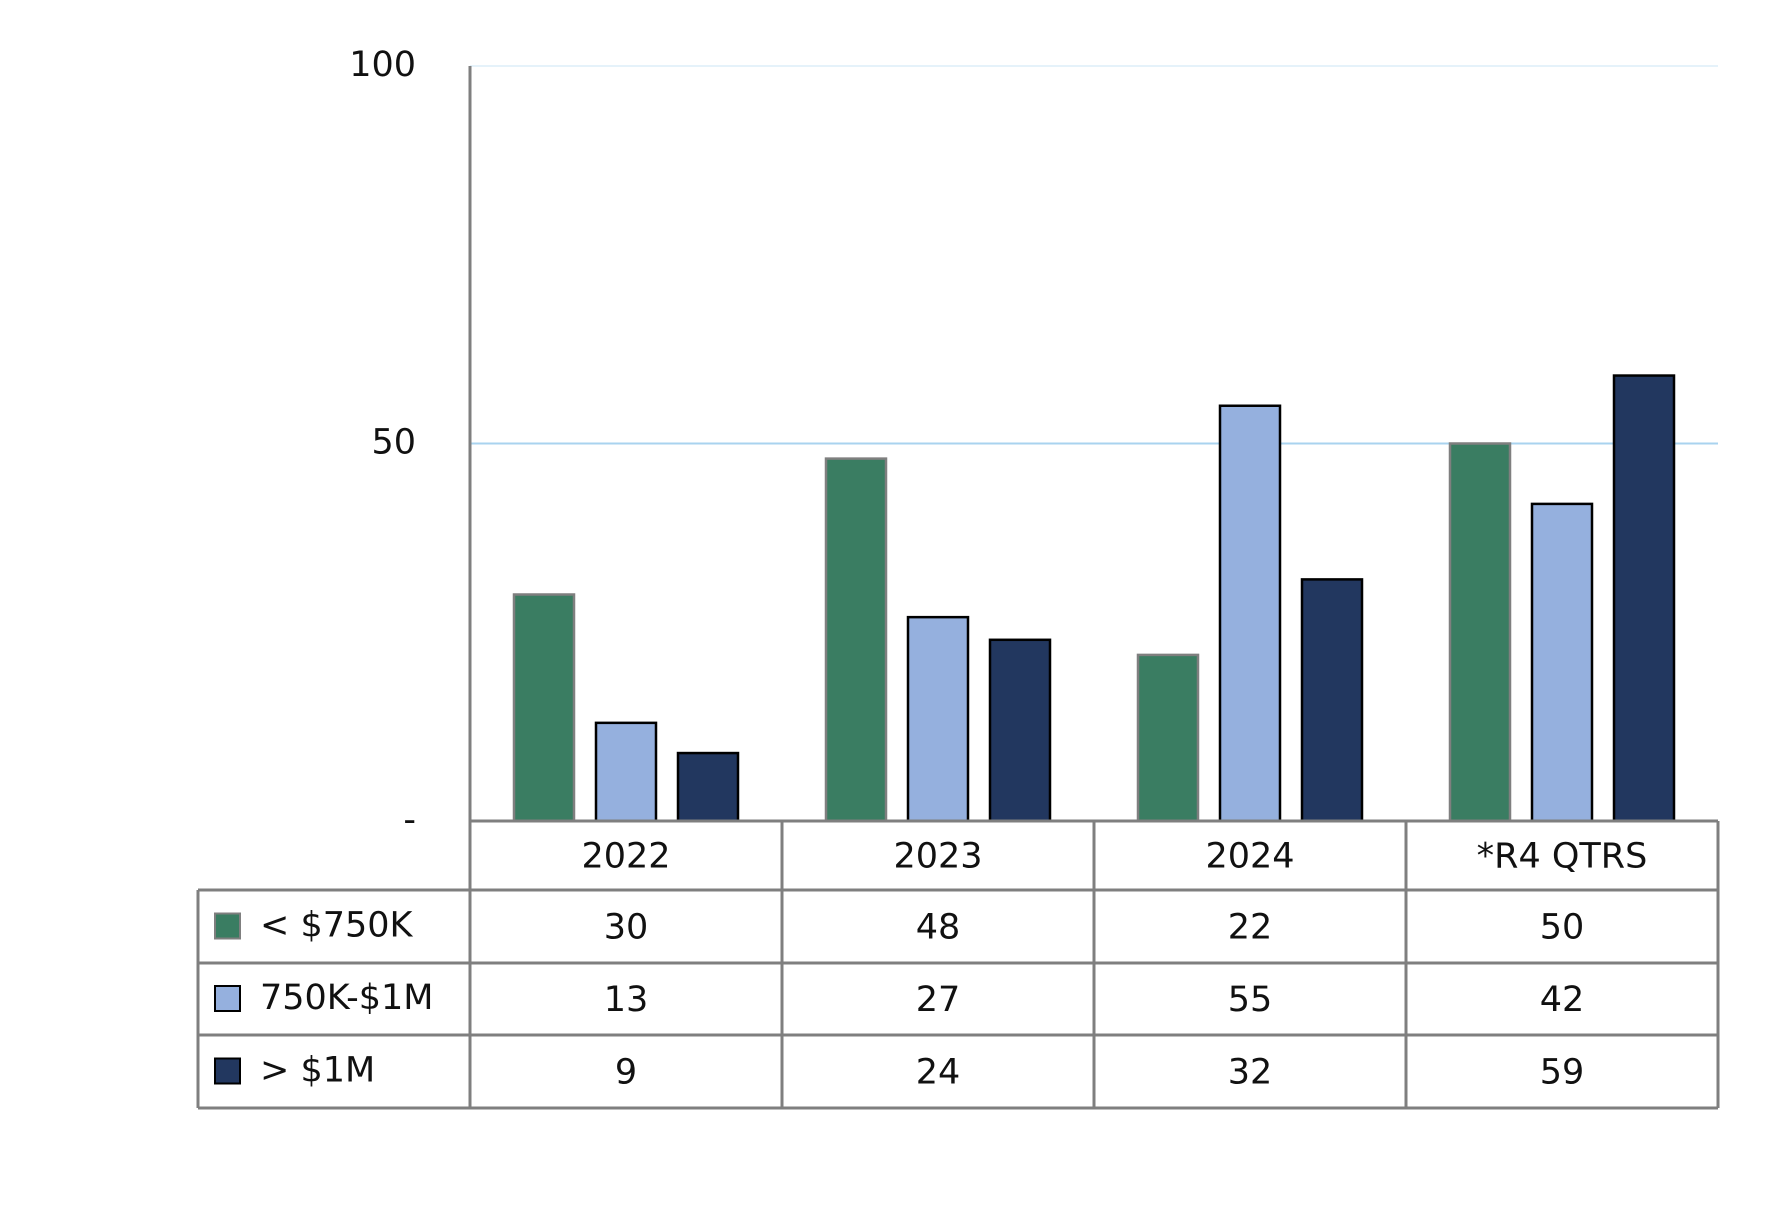 This screenshot has height=1210, width=1787. What do you see at coordinates (409, 820) in the screenshot?
I see `y-tick-label: -` at bounding box center [409, 820].